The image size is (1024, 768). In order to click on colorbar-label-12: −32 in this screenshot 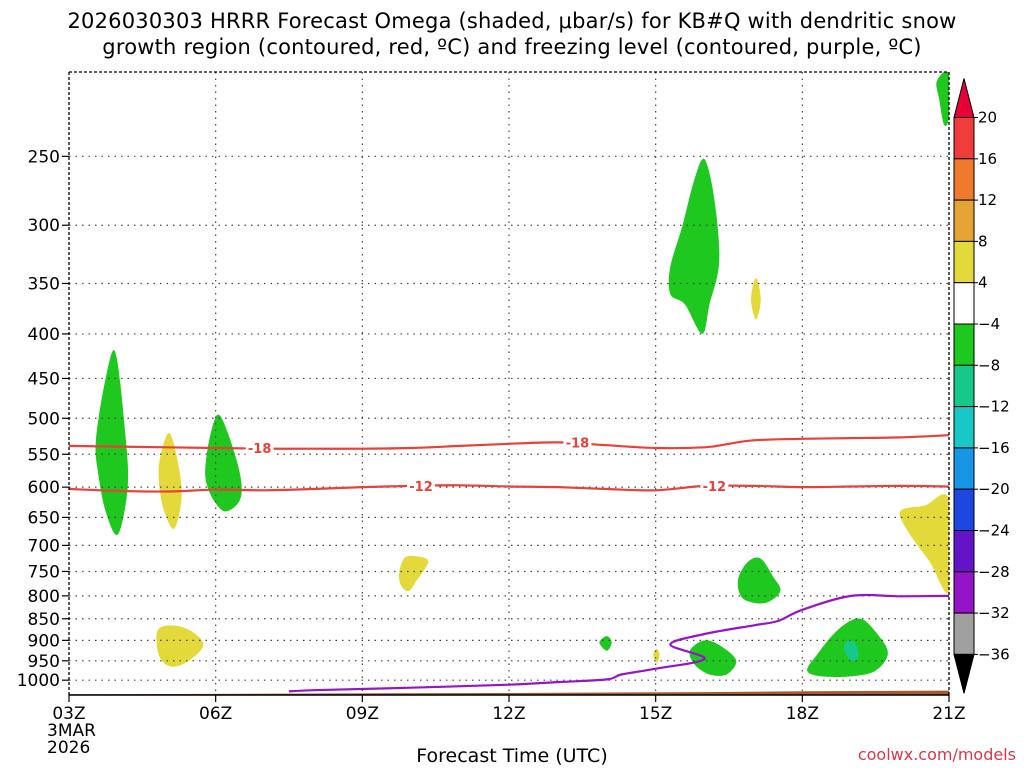, I will do `click(994, 613)`.